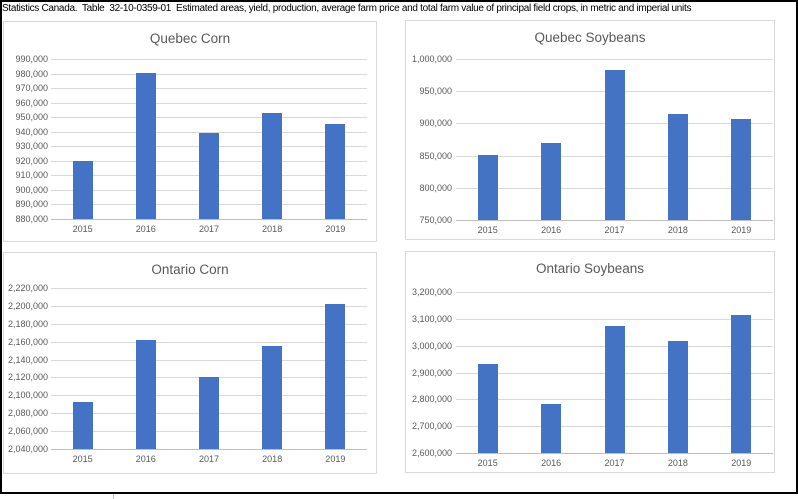 The width and height of the screenshot is (798, 499). Describe the element at coordinates (677, 396) in the screenshot. I see `bar-ontario-soybeans-2018` at that location.